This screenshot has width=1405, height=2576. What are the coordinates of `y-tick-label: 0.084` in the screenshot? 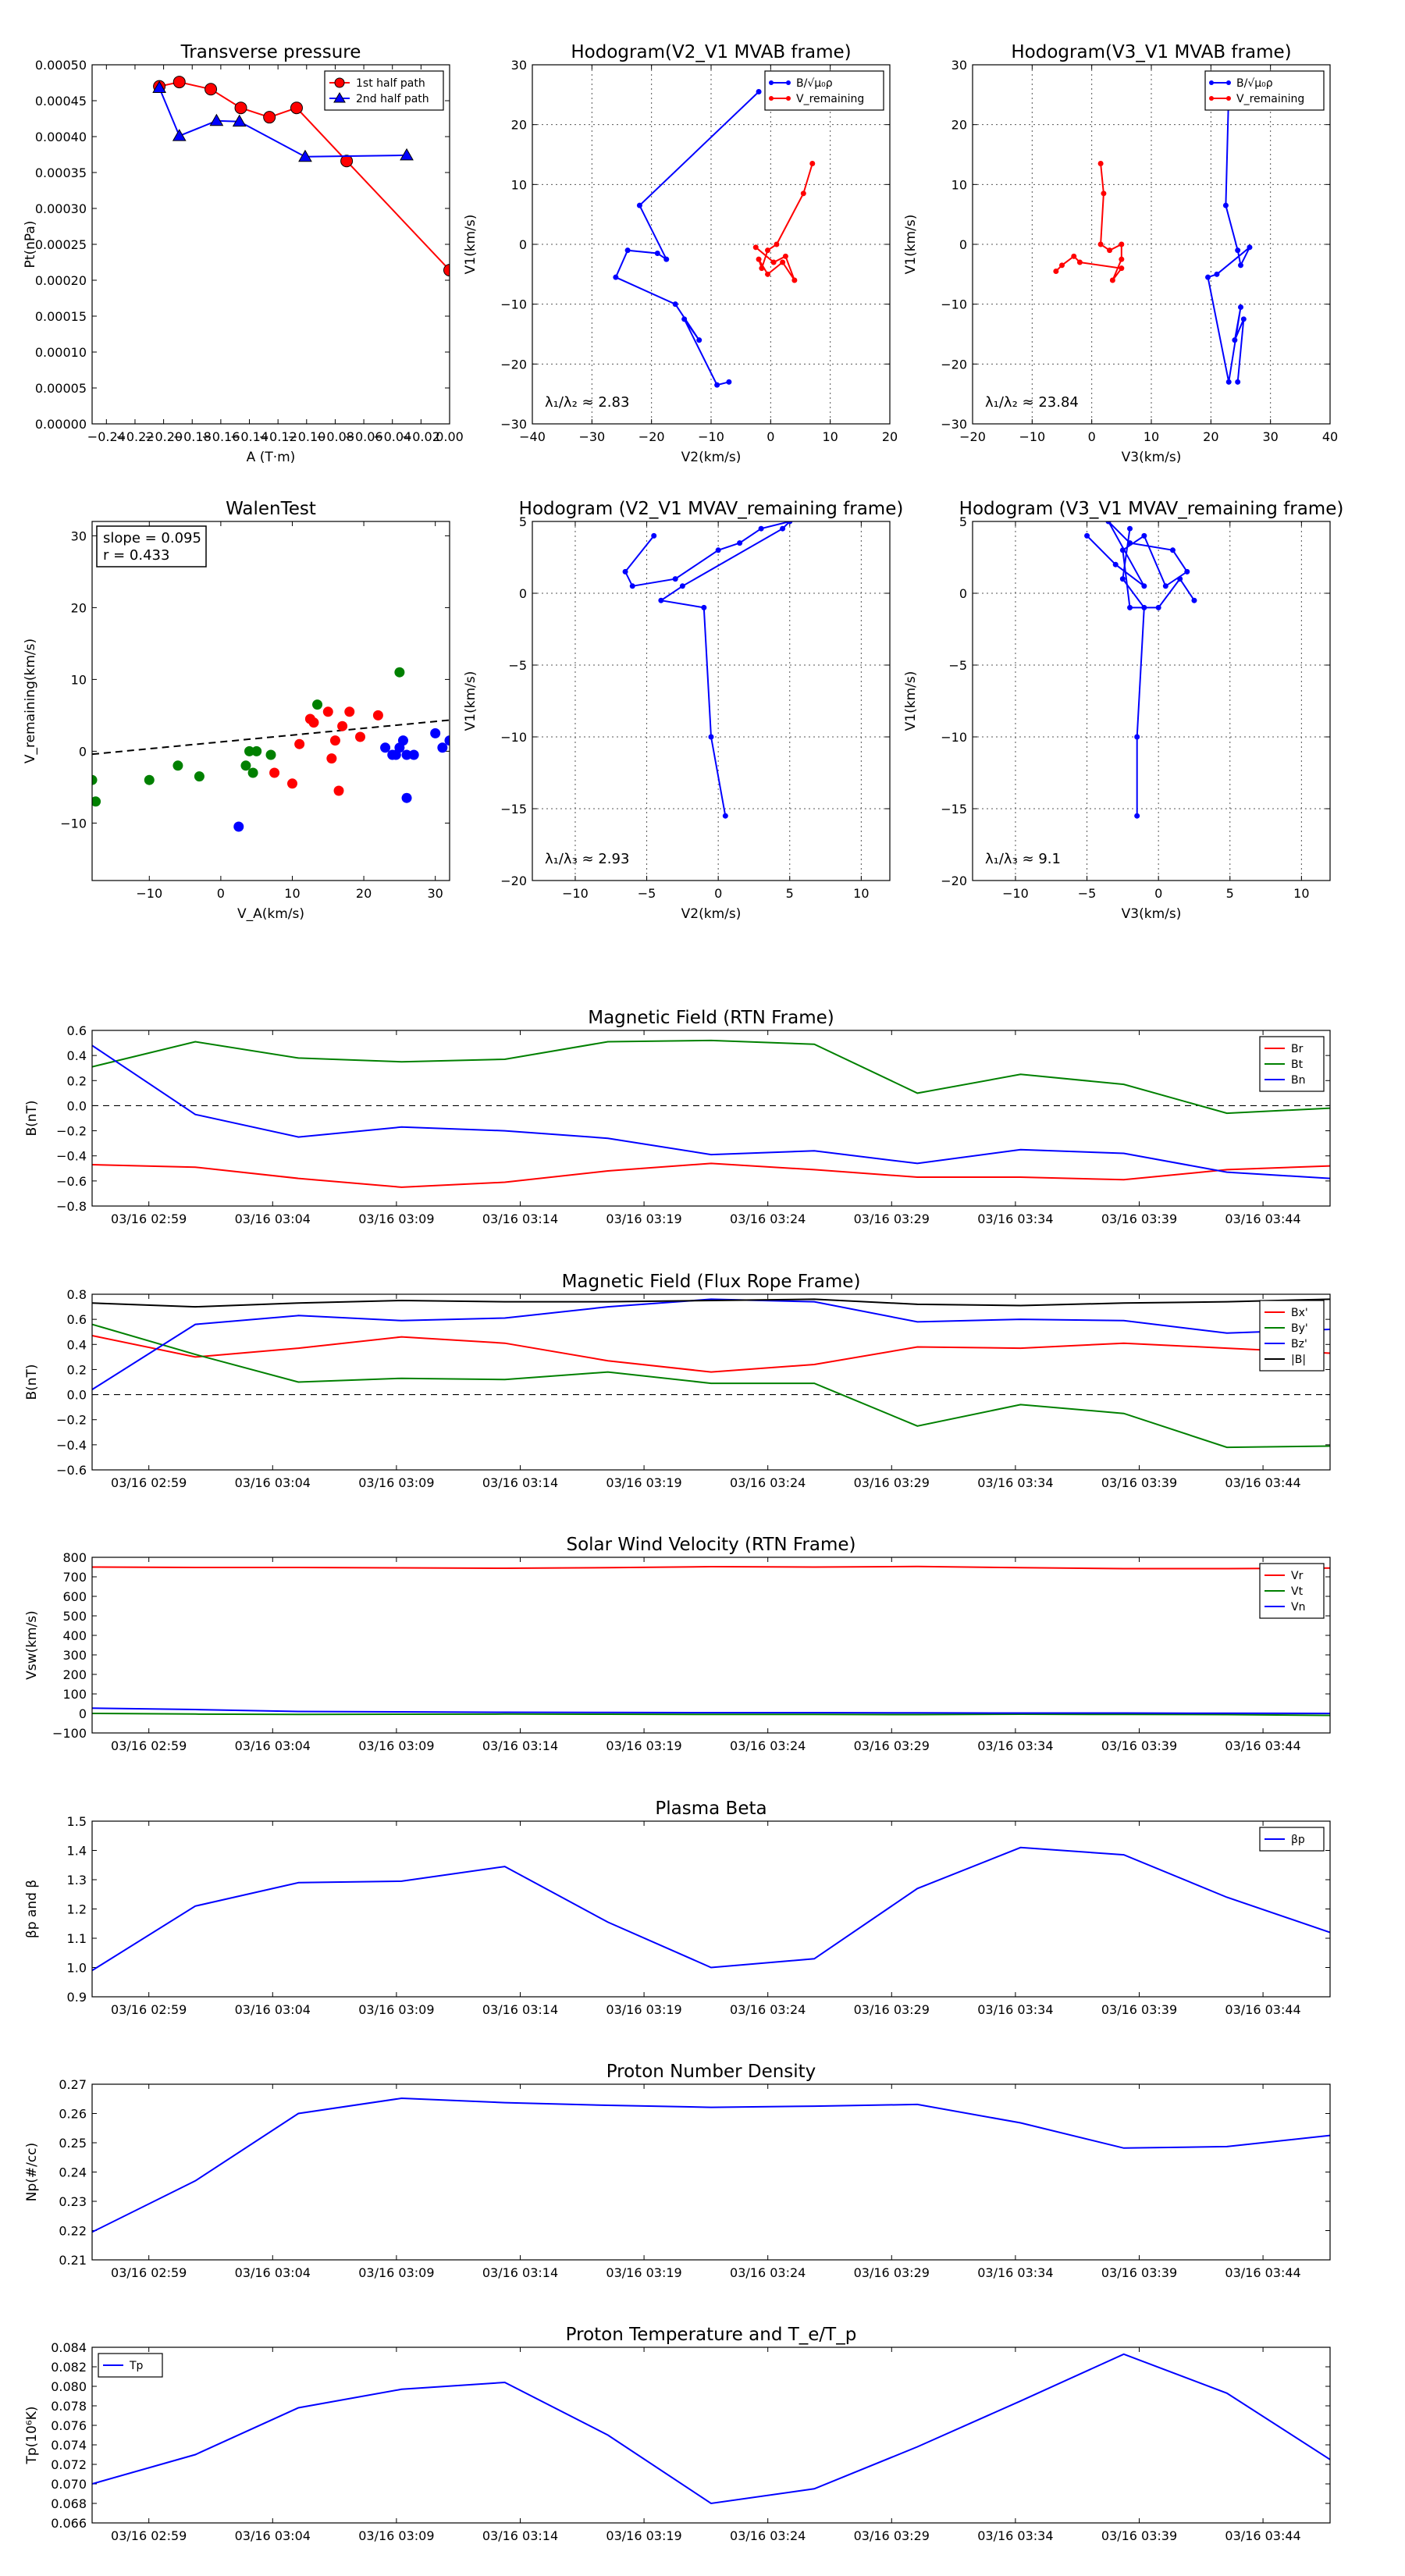 It's located at (69, 2347).